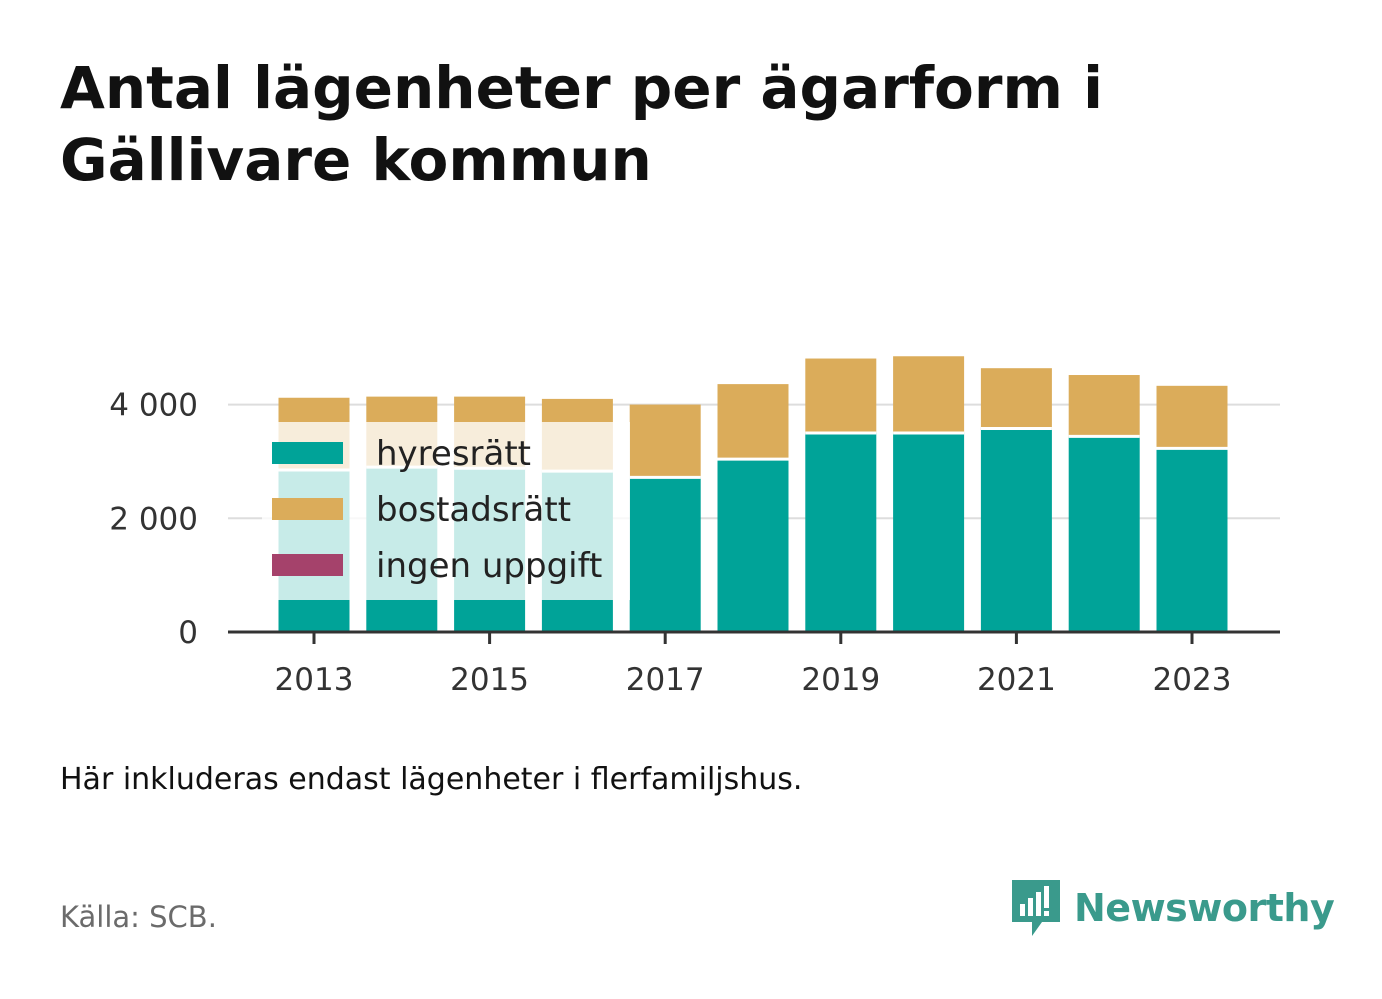 Image resolution: width=1382 pixels, height=999 pixels. I want to click on y-tick-label: 2 000, so click(153, 519).